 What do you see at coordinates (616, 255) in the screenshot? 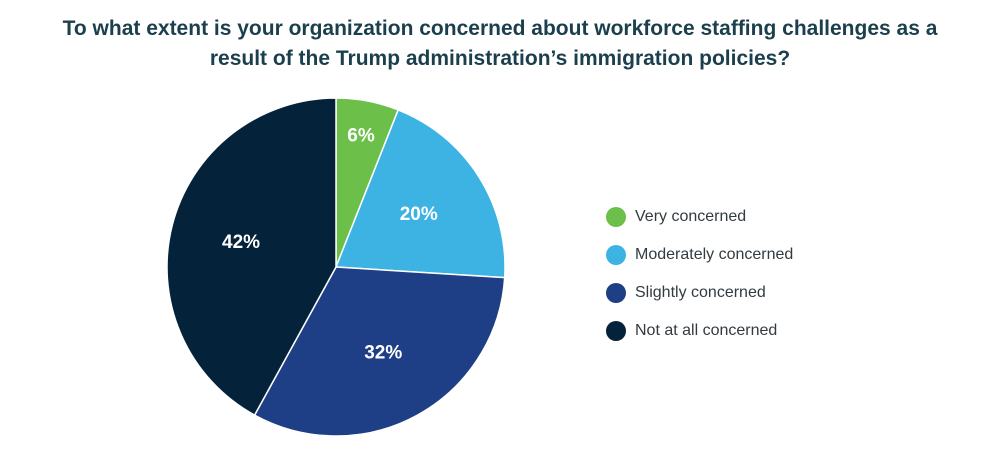
I see `legend-swatch-moderately-concerned` at bounding box center [616, 255].